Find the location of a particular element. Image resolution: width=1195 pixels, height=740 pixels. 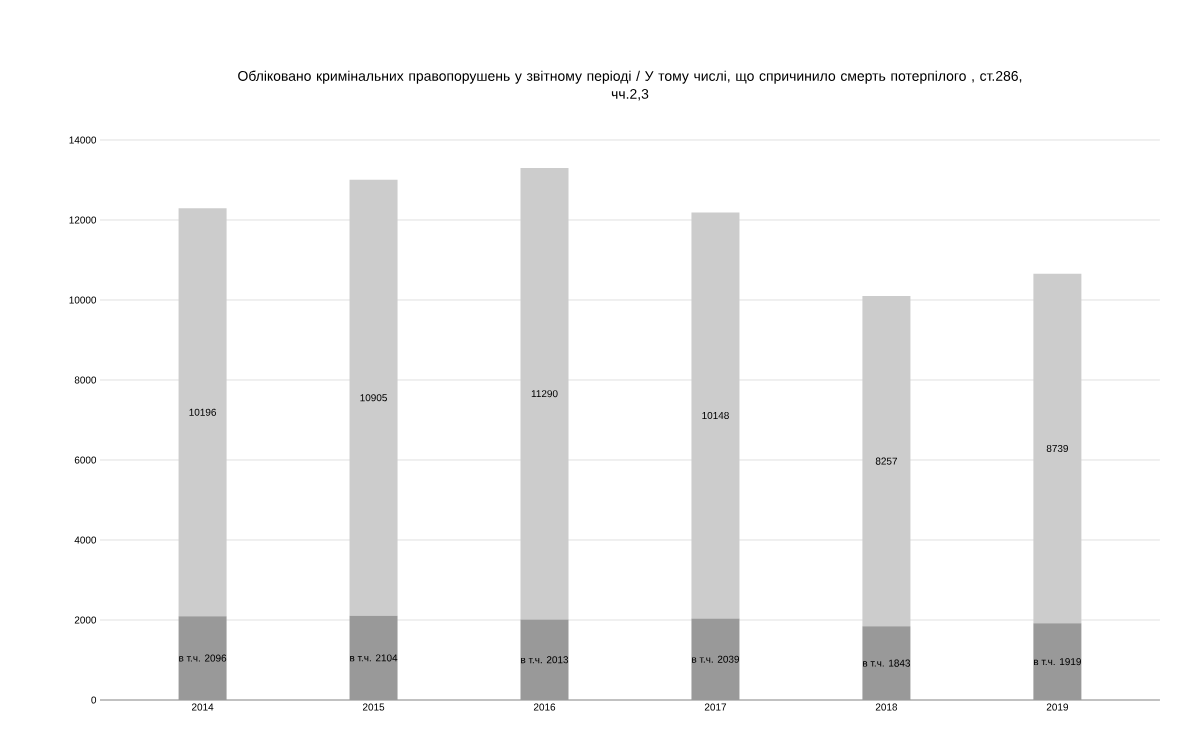

x-tick-label: 2018 is located at coordinates (886, 707).